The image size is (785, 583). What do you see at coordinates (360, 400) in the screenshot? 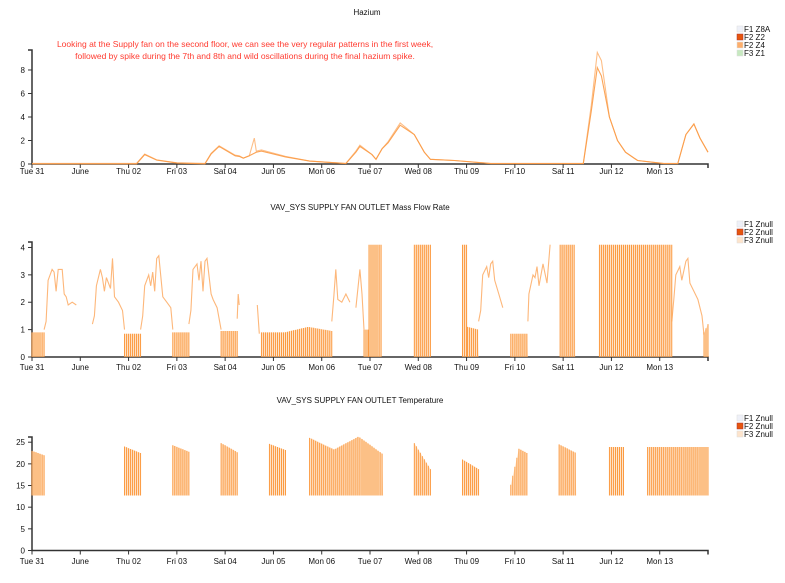
I see `chart-title: VAV_SYS SUPPLY FAN OUTLET Temperature` at bounding box center [360, 400].